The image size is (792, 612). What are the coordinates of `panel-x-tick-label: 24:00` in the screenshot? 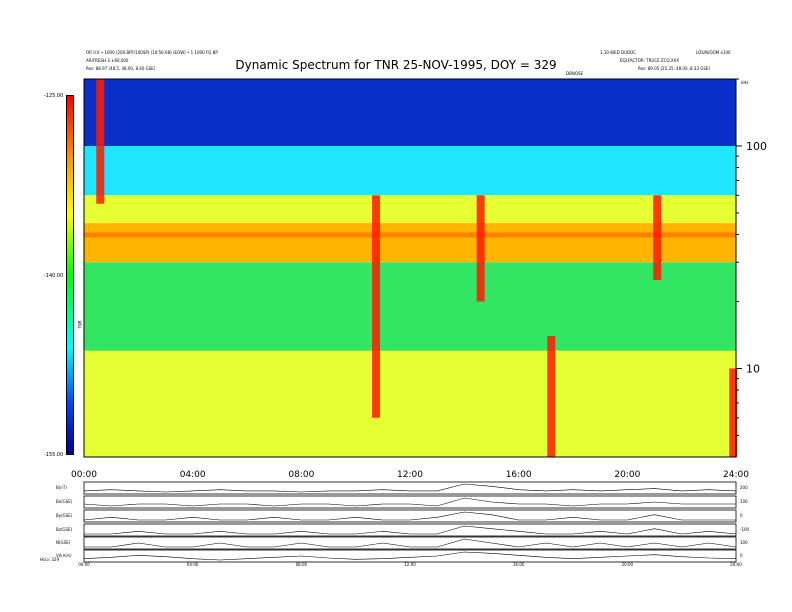 It's located at (736, 564).